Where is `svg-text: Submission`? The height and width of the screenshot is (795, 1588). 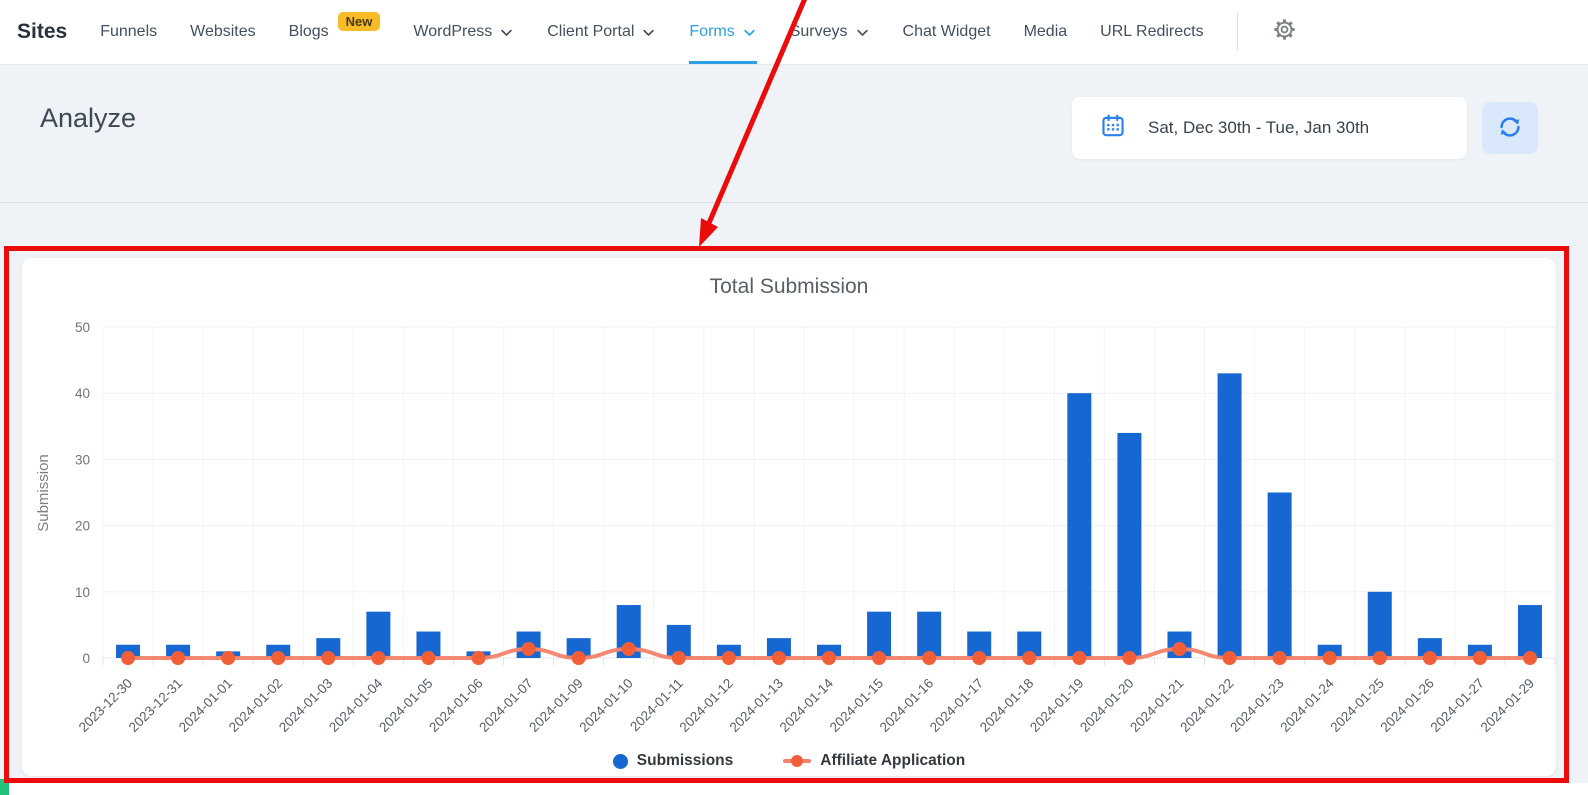 svg-text: Submission is located at coordinates (43, 493).